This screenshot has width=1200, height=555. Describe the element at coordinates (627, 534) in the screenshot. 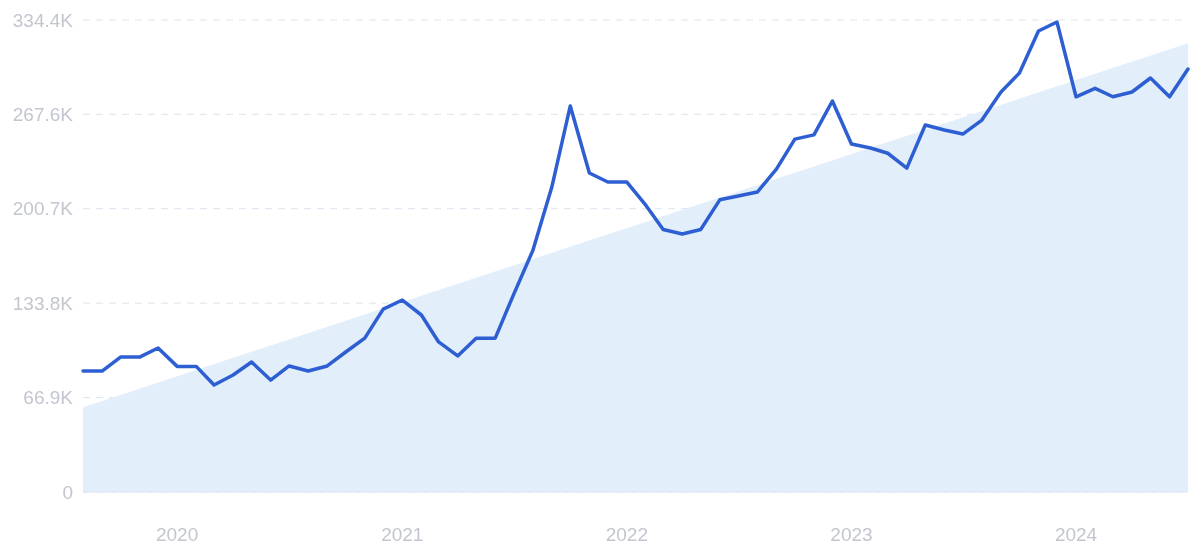

I see `x-tick-label: 2022` at that location.